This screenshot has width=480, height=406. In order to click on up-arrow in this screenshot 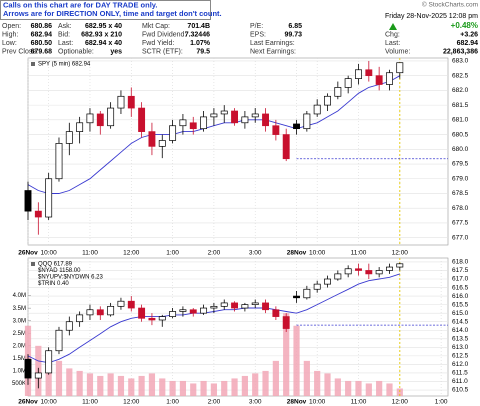, I will do `click(393, 26)`.